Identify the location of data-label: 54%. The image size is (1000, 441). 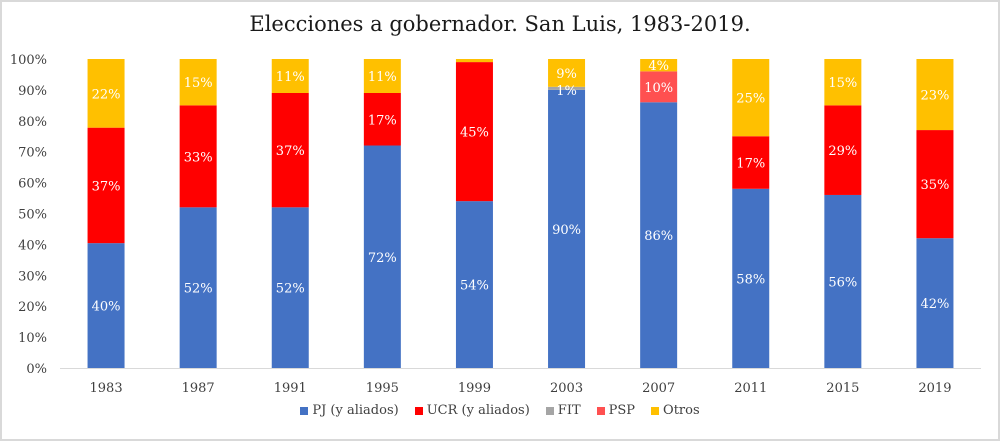
(474, 286).